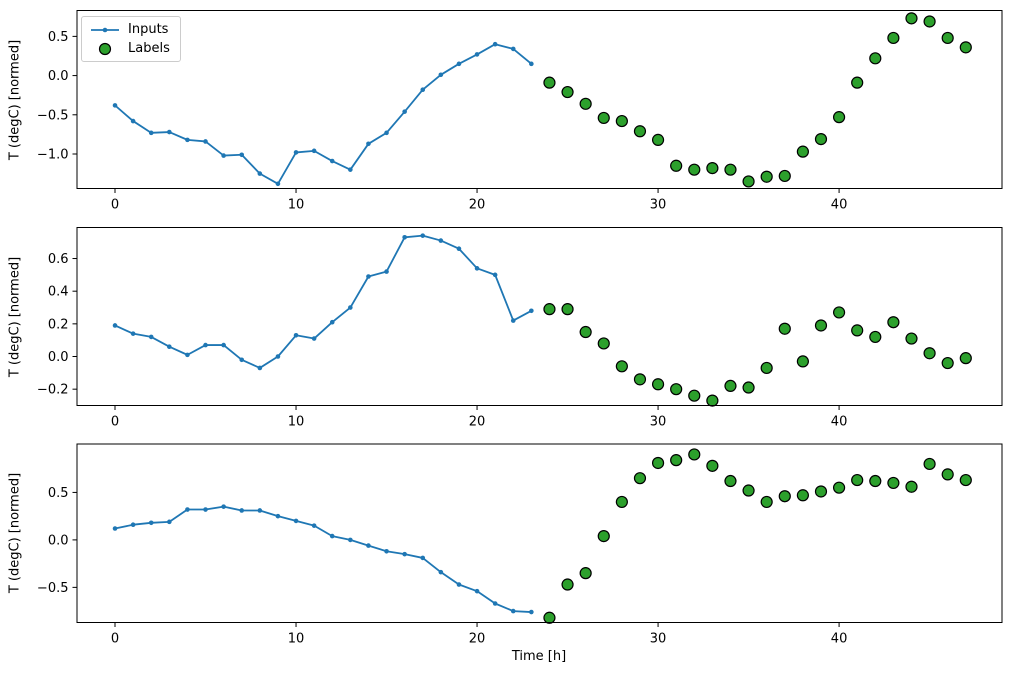  I want to click on y-axis-label-subplot-3: T (degC) [normed], so click(15, 533).